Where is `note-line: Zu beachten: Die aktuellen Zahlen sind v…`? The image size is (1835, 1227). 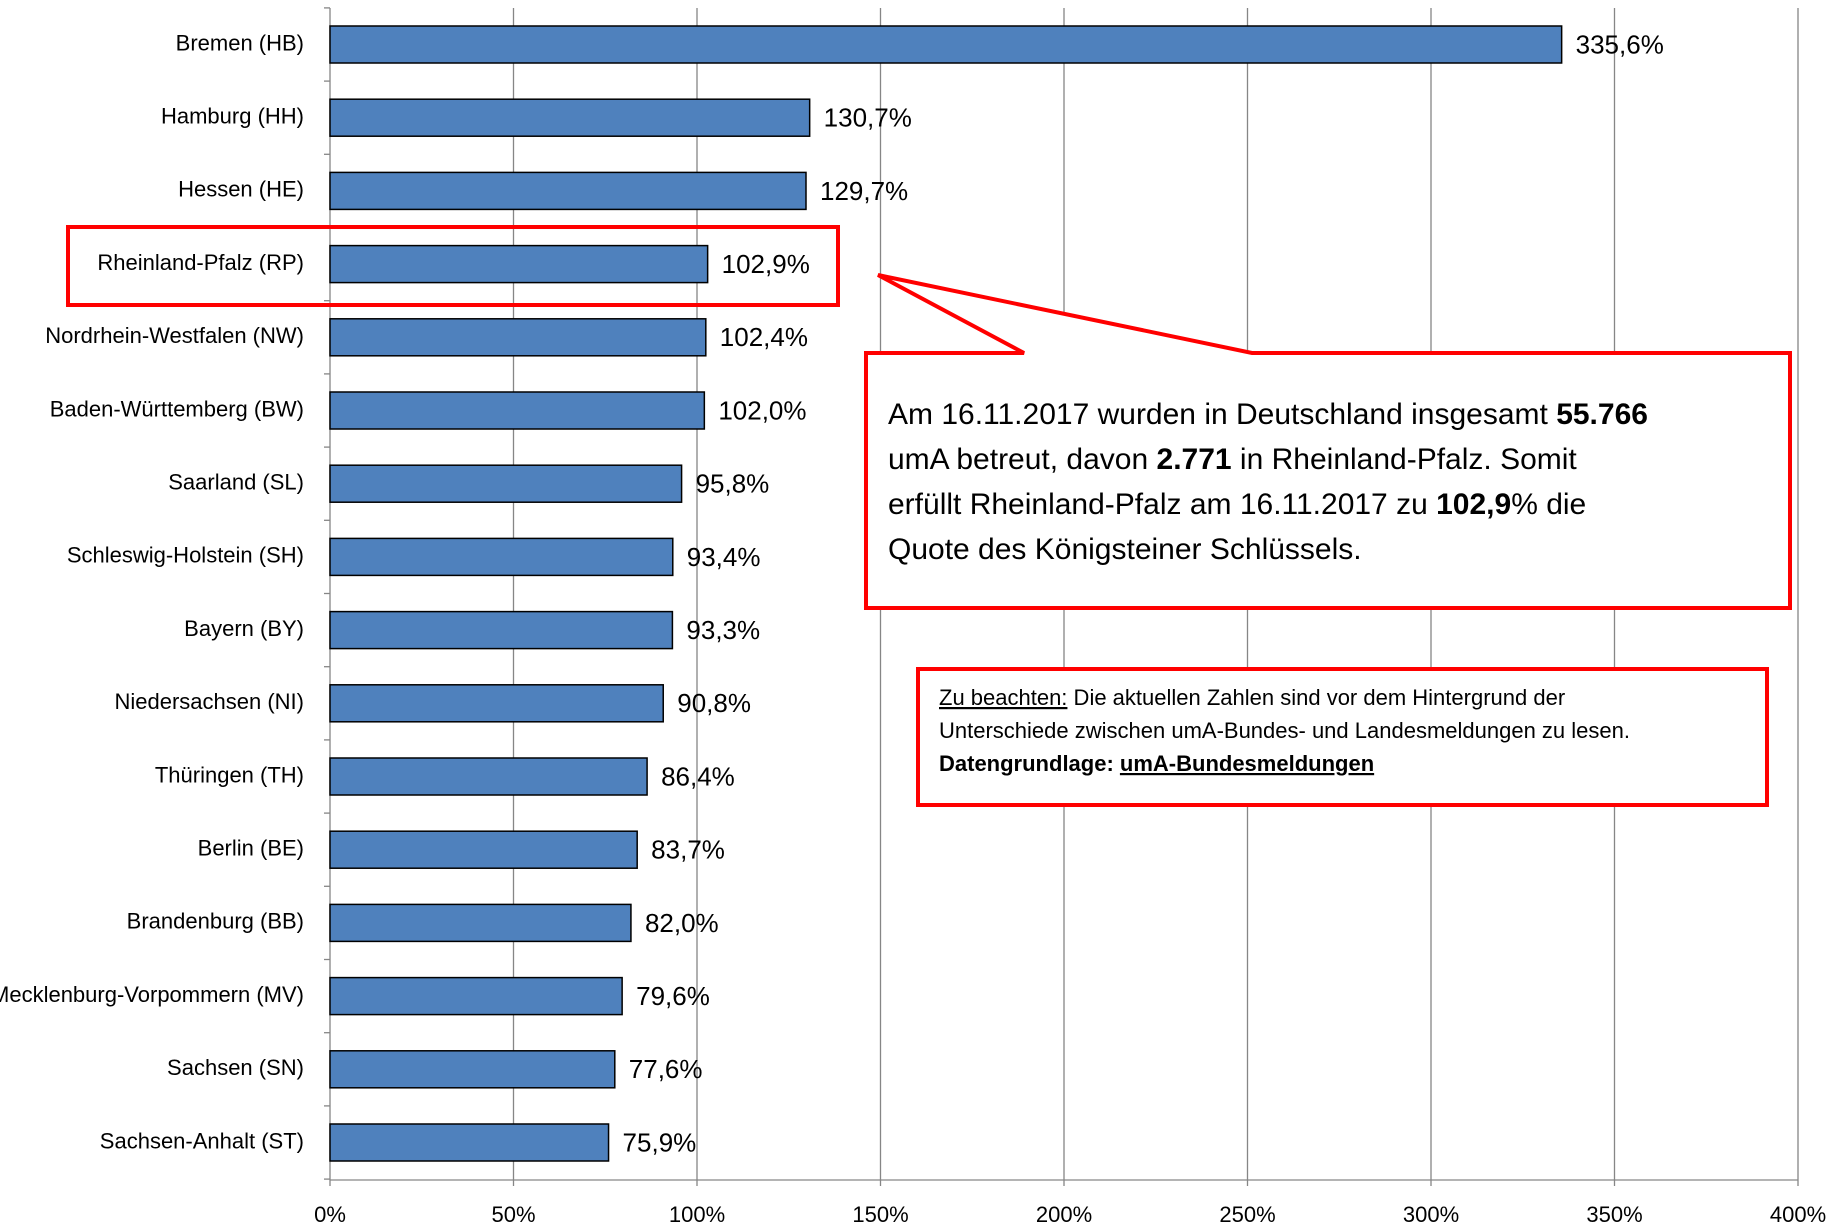
note-line: Zu beachten: Die aktuellen Zahlen sind v… is located at coordinates (1252, 697).